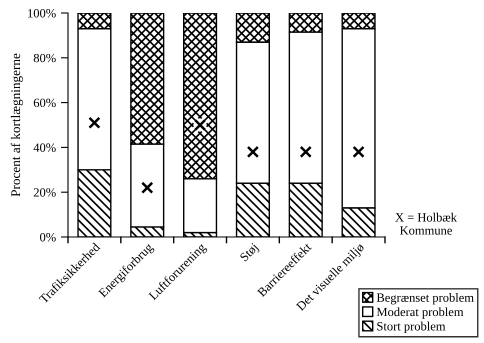 The height and width of the screenshot is (343, 484). What do you see at coordinates (45, 192) in the screenshot?
I see `y-tick-label: 20%` at bounding box center [45, 192].